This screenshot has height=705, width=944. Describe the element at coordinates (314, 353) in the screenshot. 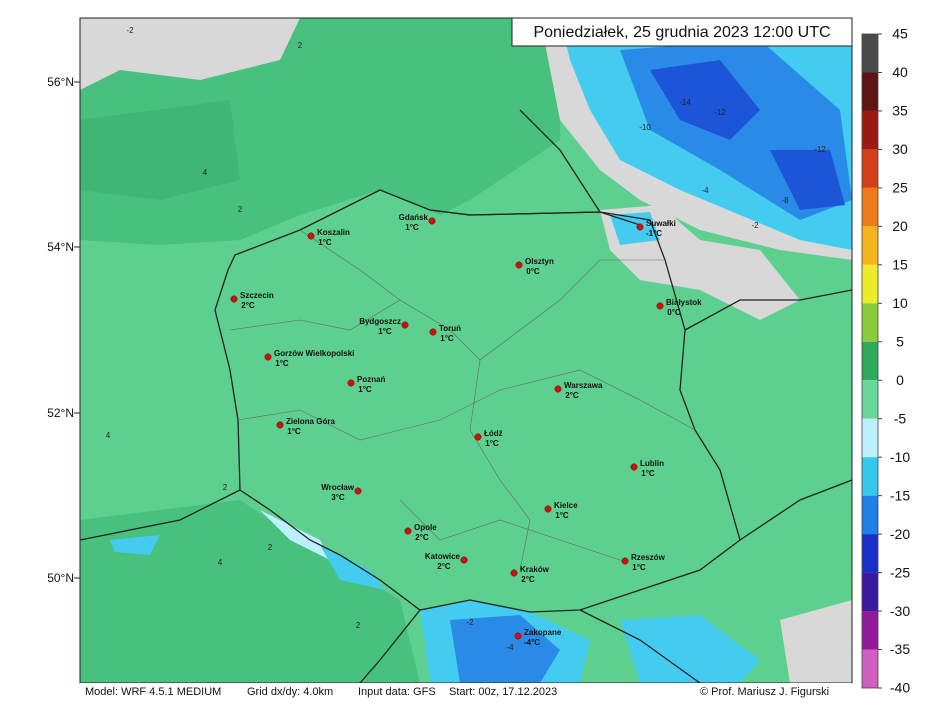

I see `city-name: Gorzów Wielkopolski` at that location.